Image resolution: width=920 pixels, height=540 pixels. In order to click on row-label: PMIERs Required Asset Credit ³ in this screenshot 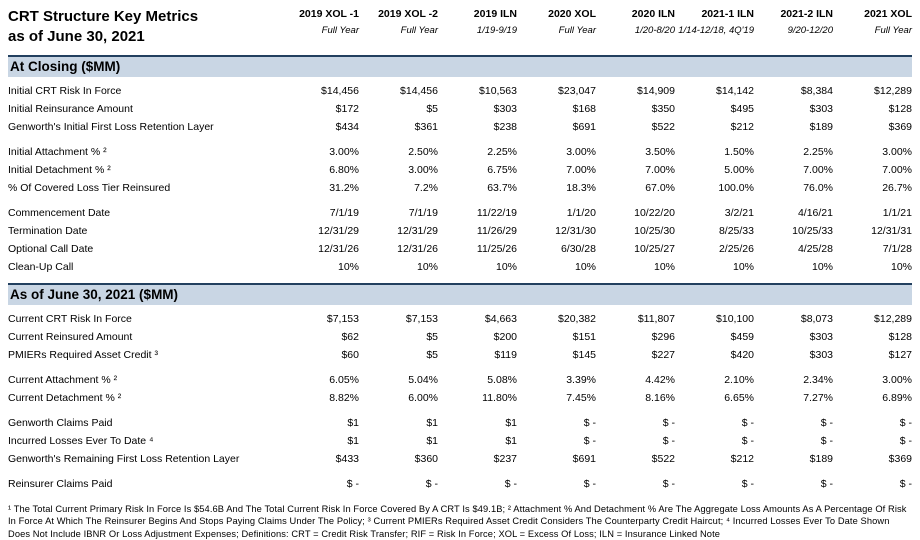, I will do `click(144, 355)`.